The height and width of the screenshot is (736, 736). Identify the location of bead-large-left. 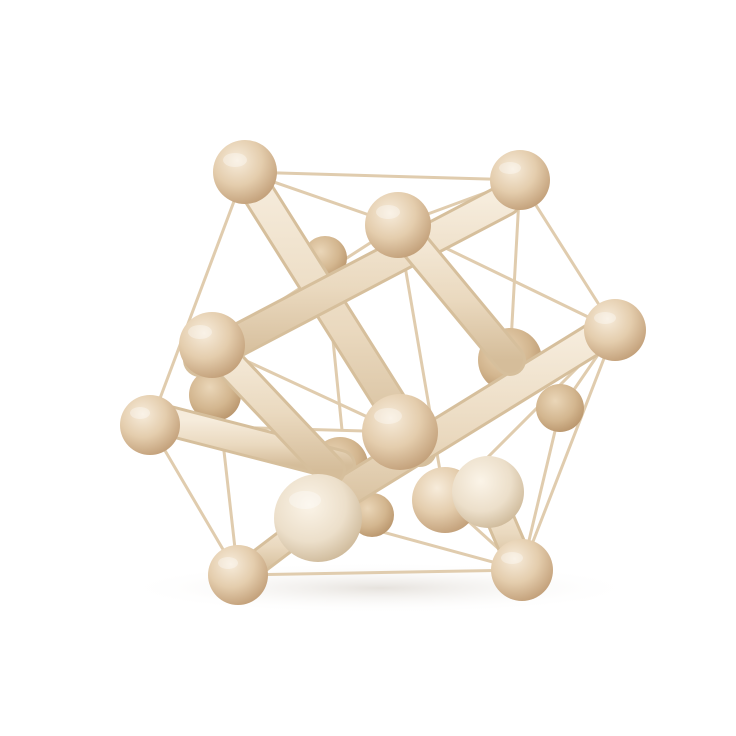
(318, 518).